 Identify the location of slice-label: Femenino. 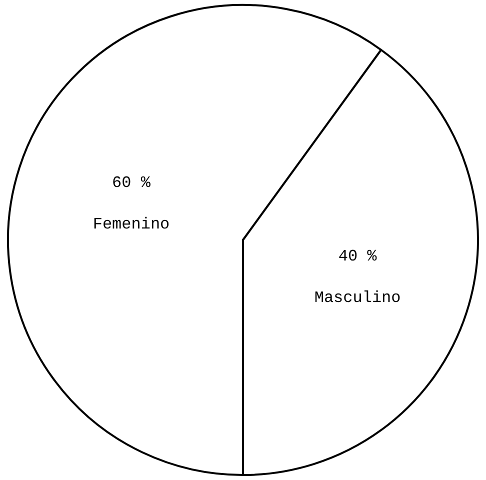
(131, 224).